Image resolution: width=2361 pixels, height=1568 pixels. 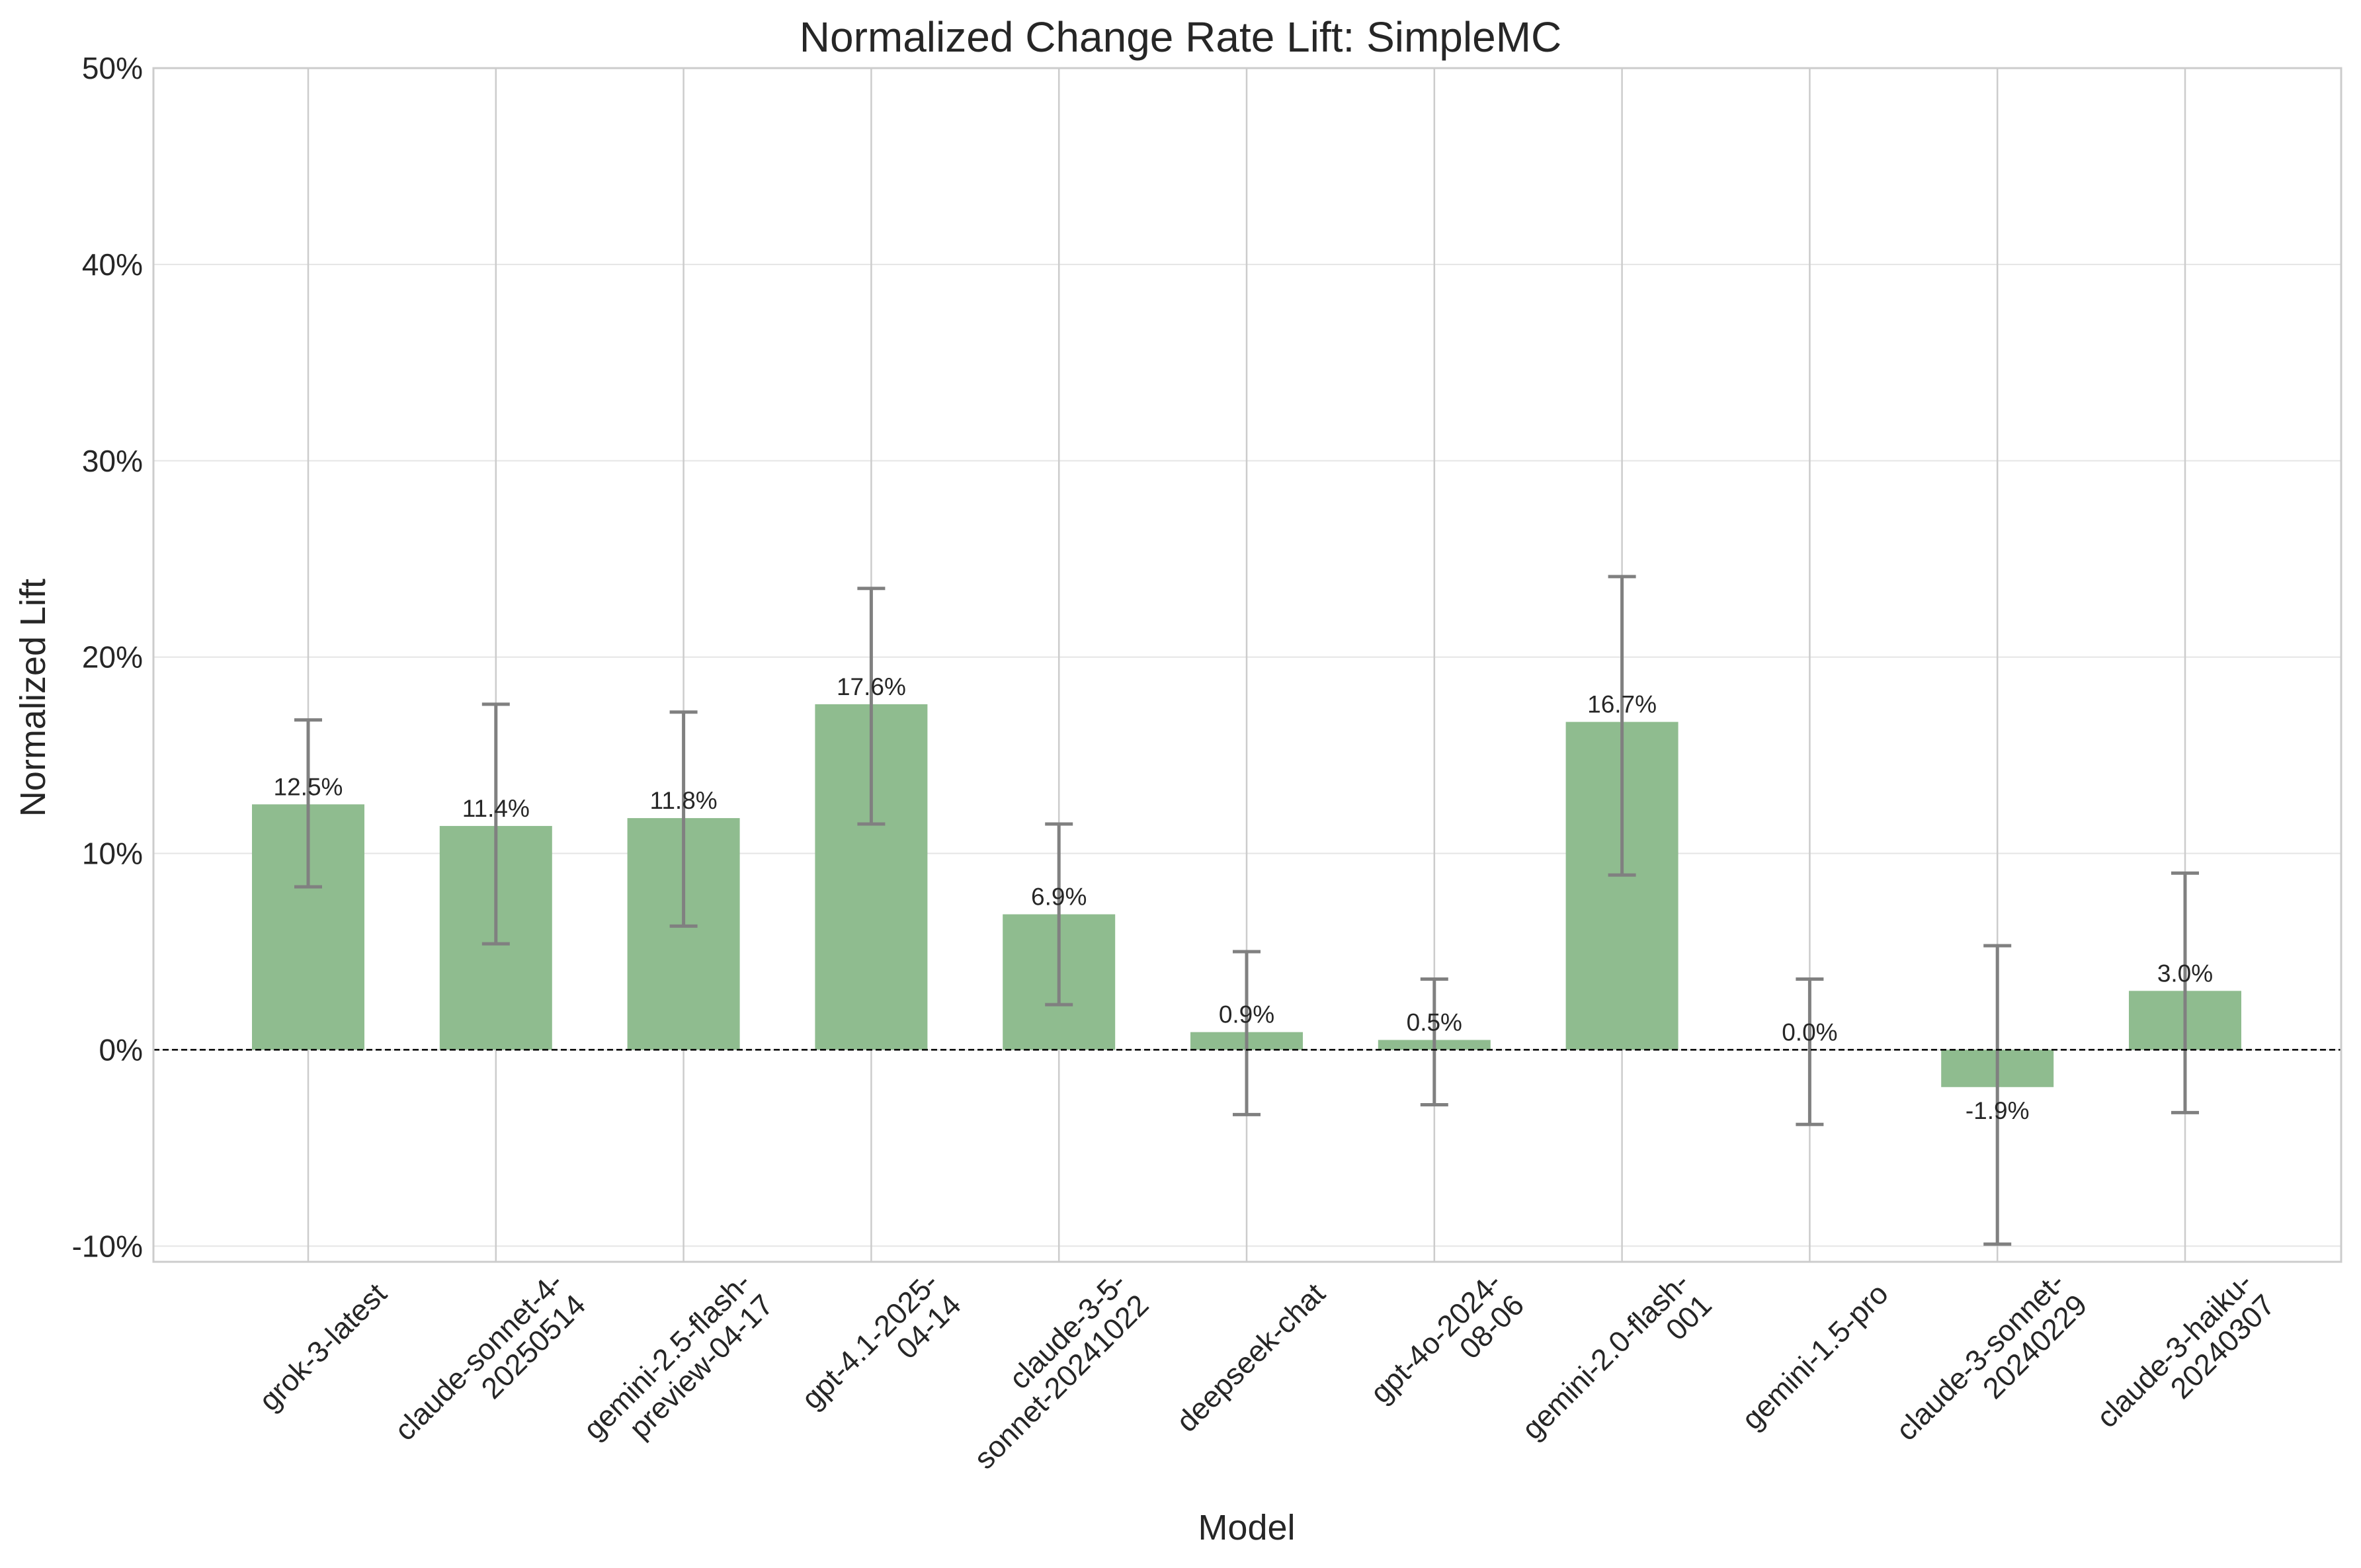 I want to click on y-tick-label: 0%, so click(x=121, y=1049).